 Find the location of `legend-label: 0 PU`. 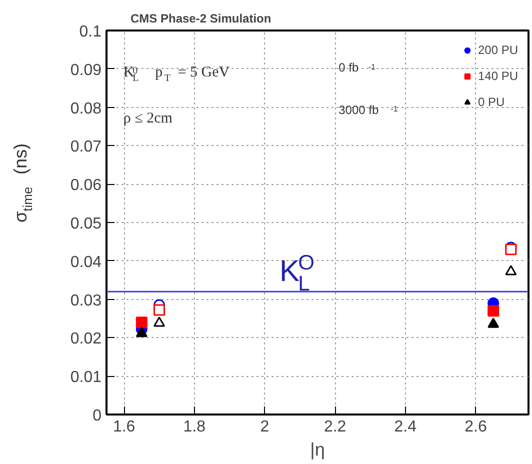

legend-label: 0 PU is located at coordinates (491, 102).